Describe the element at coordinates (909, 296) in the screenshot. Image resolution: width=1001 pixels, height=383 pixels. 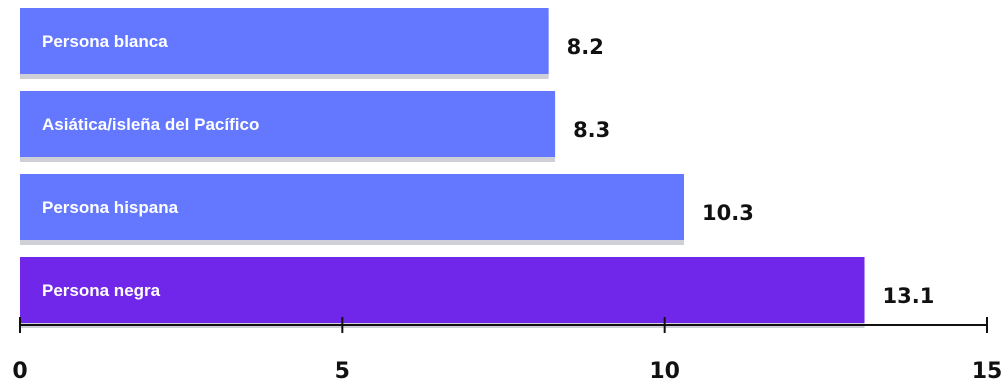
I see `value-label: 13.1` at that location.